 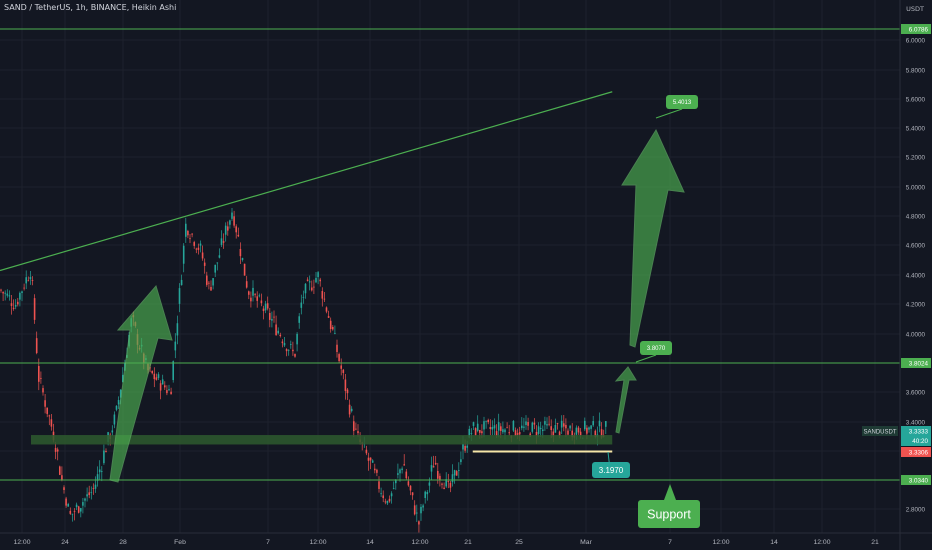 I want to click on callout-target-mid: 3.8070, so click(x=653, y=352).